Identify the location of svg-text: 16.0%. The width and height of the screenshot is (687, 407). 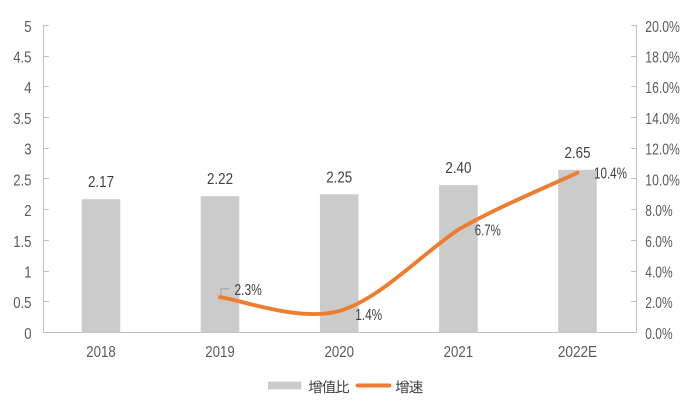
(662, 88).